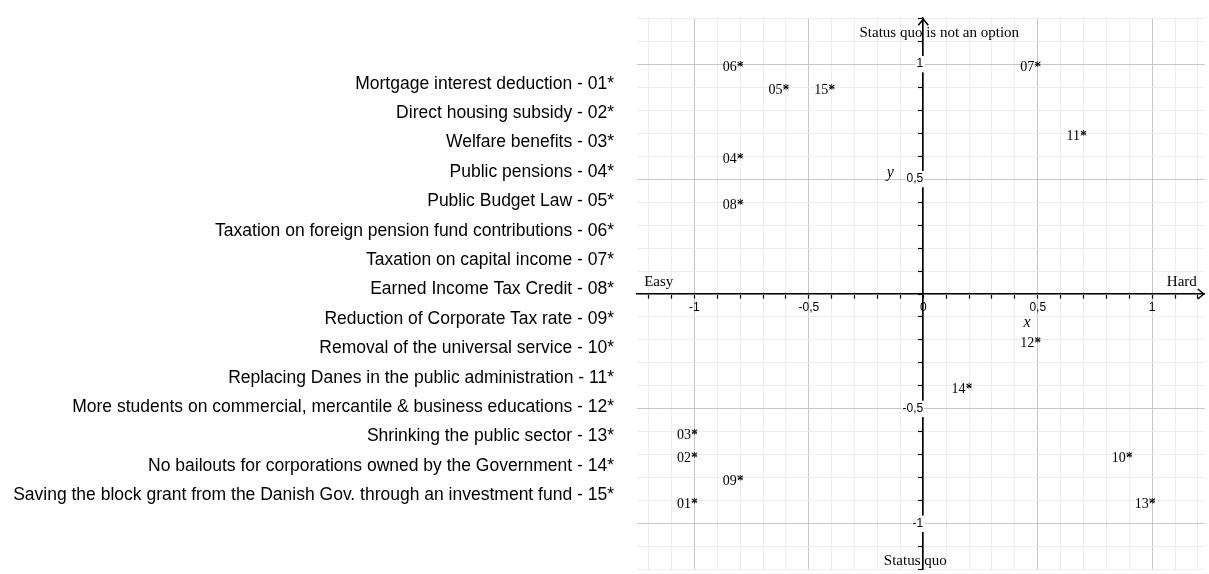 The height and width of the screenshot is (574, 1209). I want to click on x-tick-label: 1, so click(1152, 306).